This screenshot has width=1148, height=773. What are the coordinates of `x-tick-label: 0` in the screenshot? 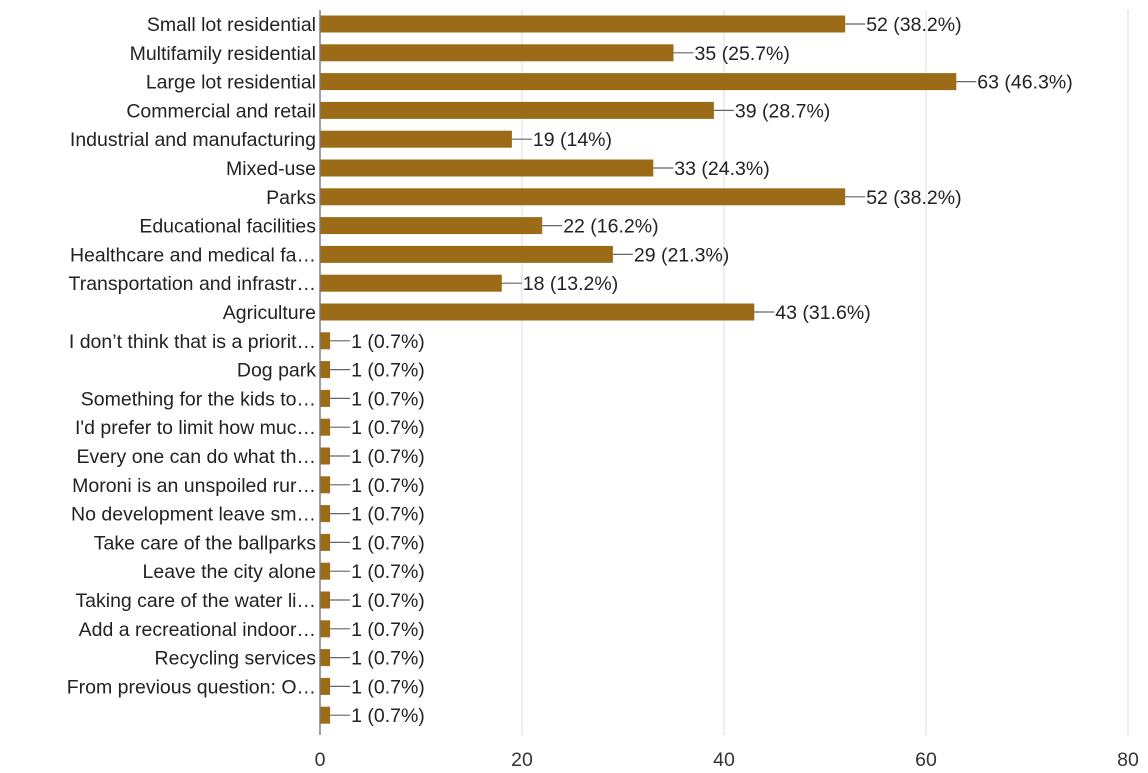 It's located at (320, 760).